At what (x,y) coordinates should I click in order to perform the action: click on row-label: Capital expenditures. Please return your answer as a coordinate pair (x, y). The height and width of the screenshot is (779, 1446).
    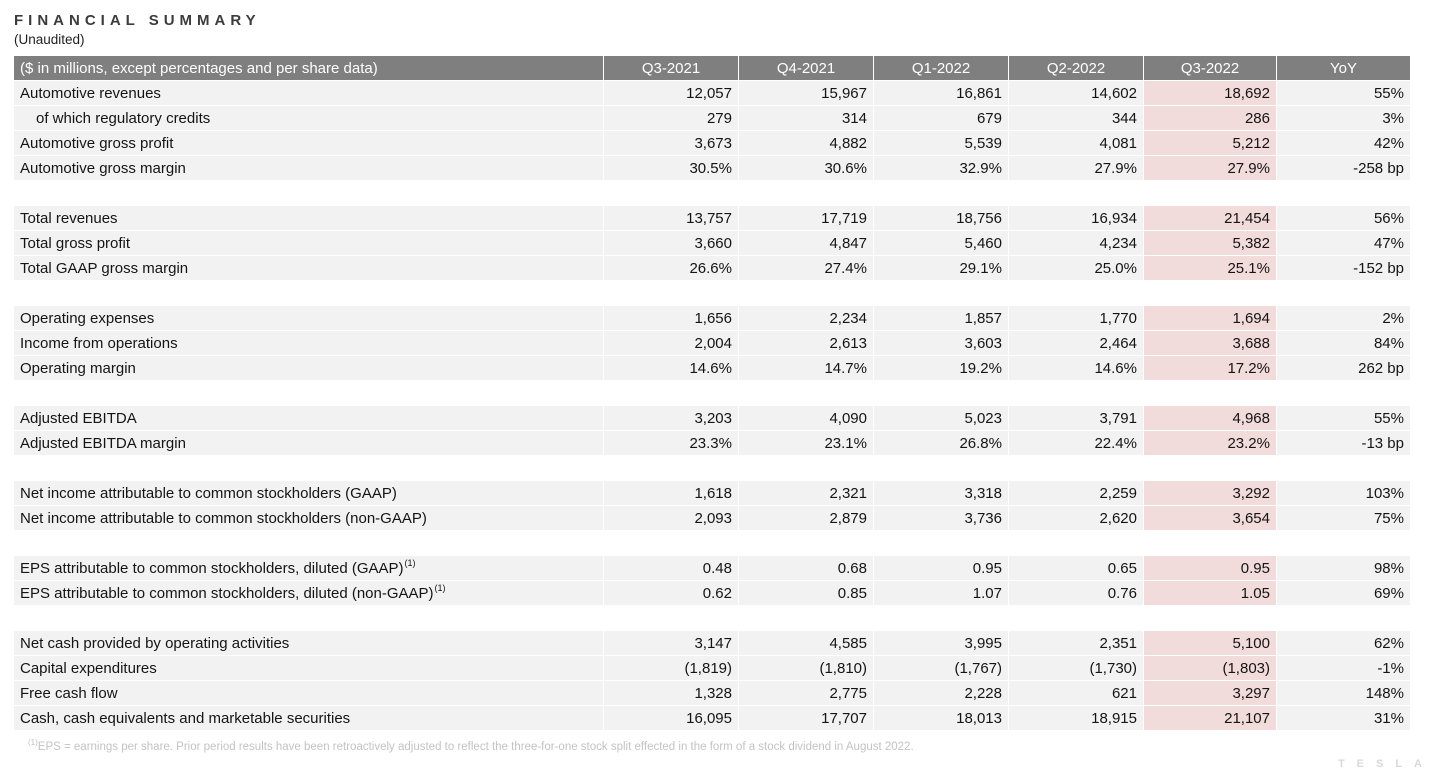
    Looking at the image, I should click on (309, 668).